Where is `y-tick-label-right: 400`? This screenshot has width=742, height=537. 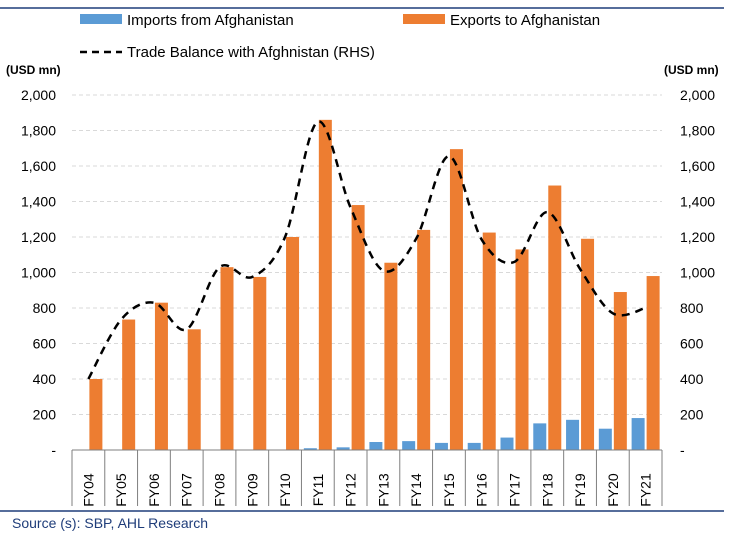
y-tick-label-right: 400 is located at coordinates (692, 379).